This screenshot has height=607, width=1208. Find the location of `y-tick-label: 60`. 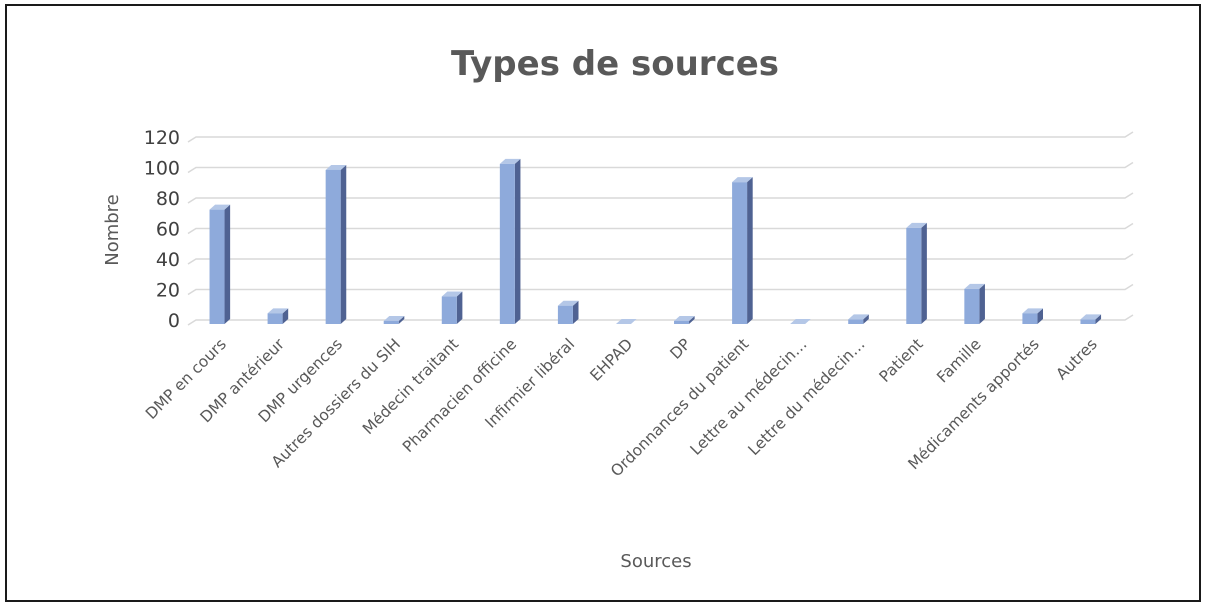

y-tick-label: 60 is located at coordinates (168, 230).